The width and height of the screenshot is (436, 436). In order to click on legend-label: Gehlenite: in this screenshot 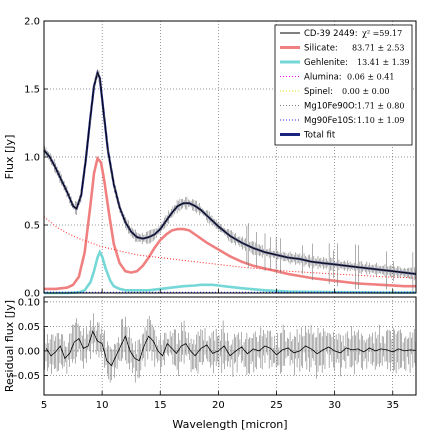, I will do `click(326, 63)`.